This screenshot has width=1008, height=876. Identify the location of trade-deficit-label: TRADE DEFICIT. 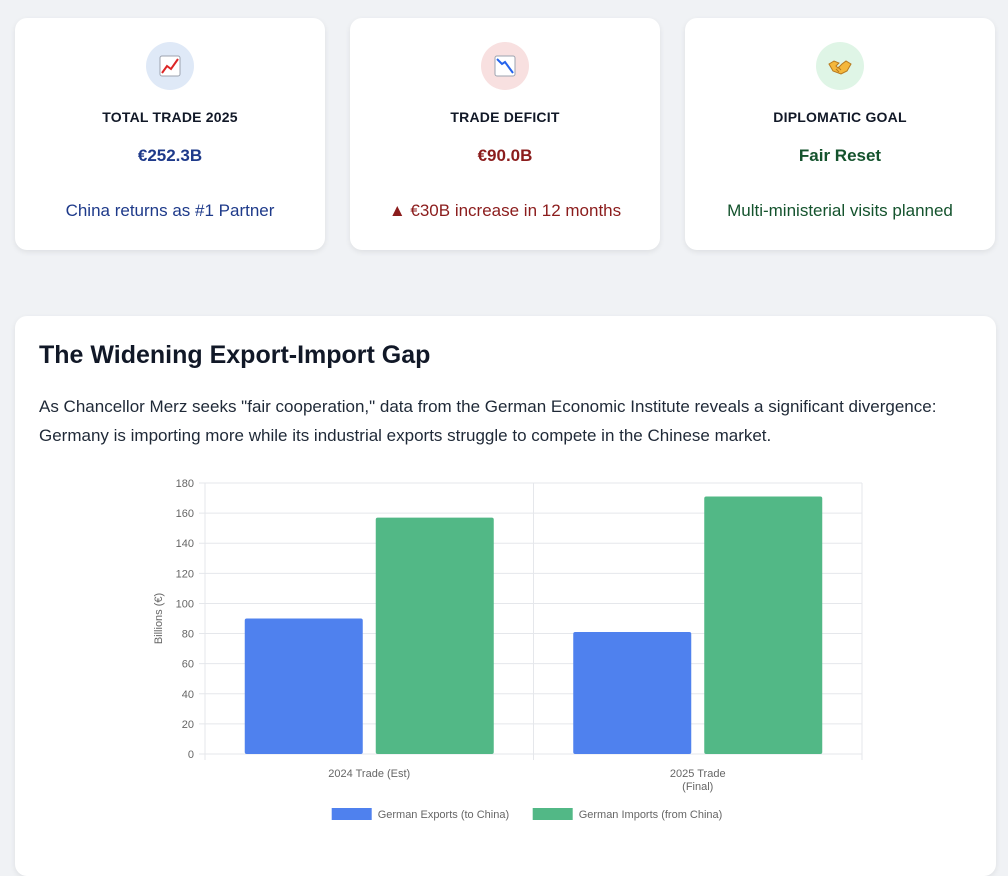
(505, 117).